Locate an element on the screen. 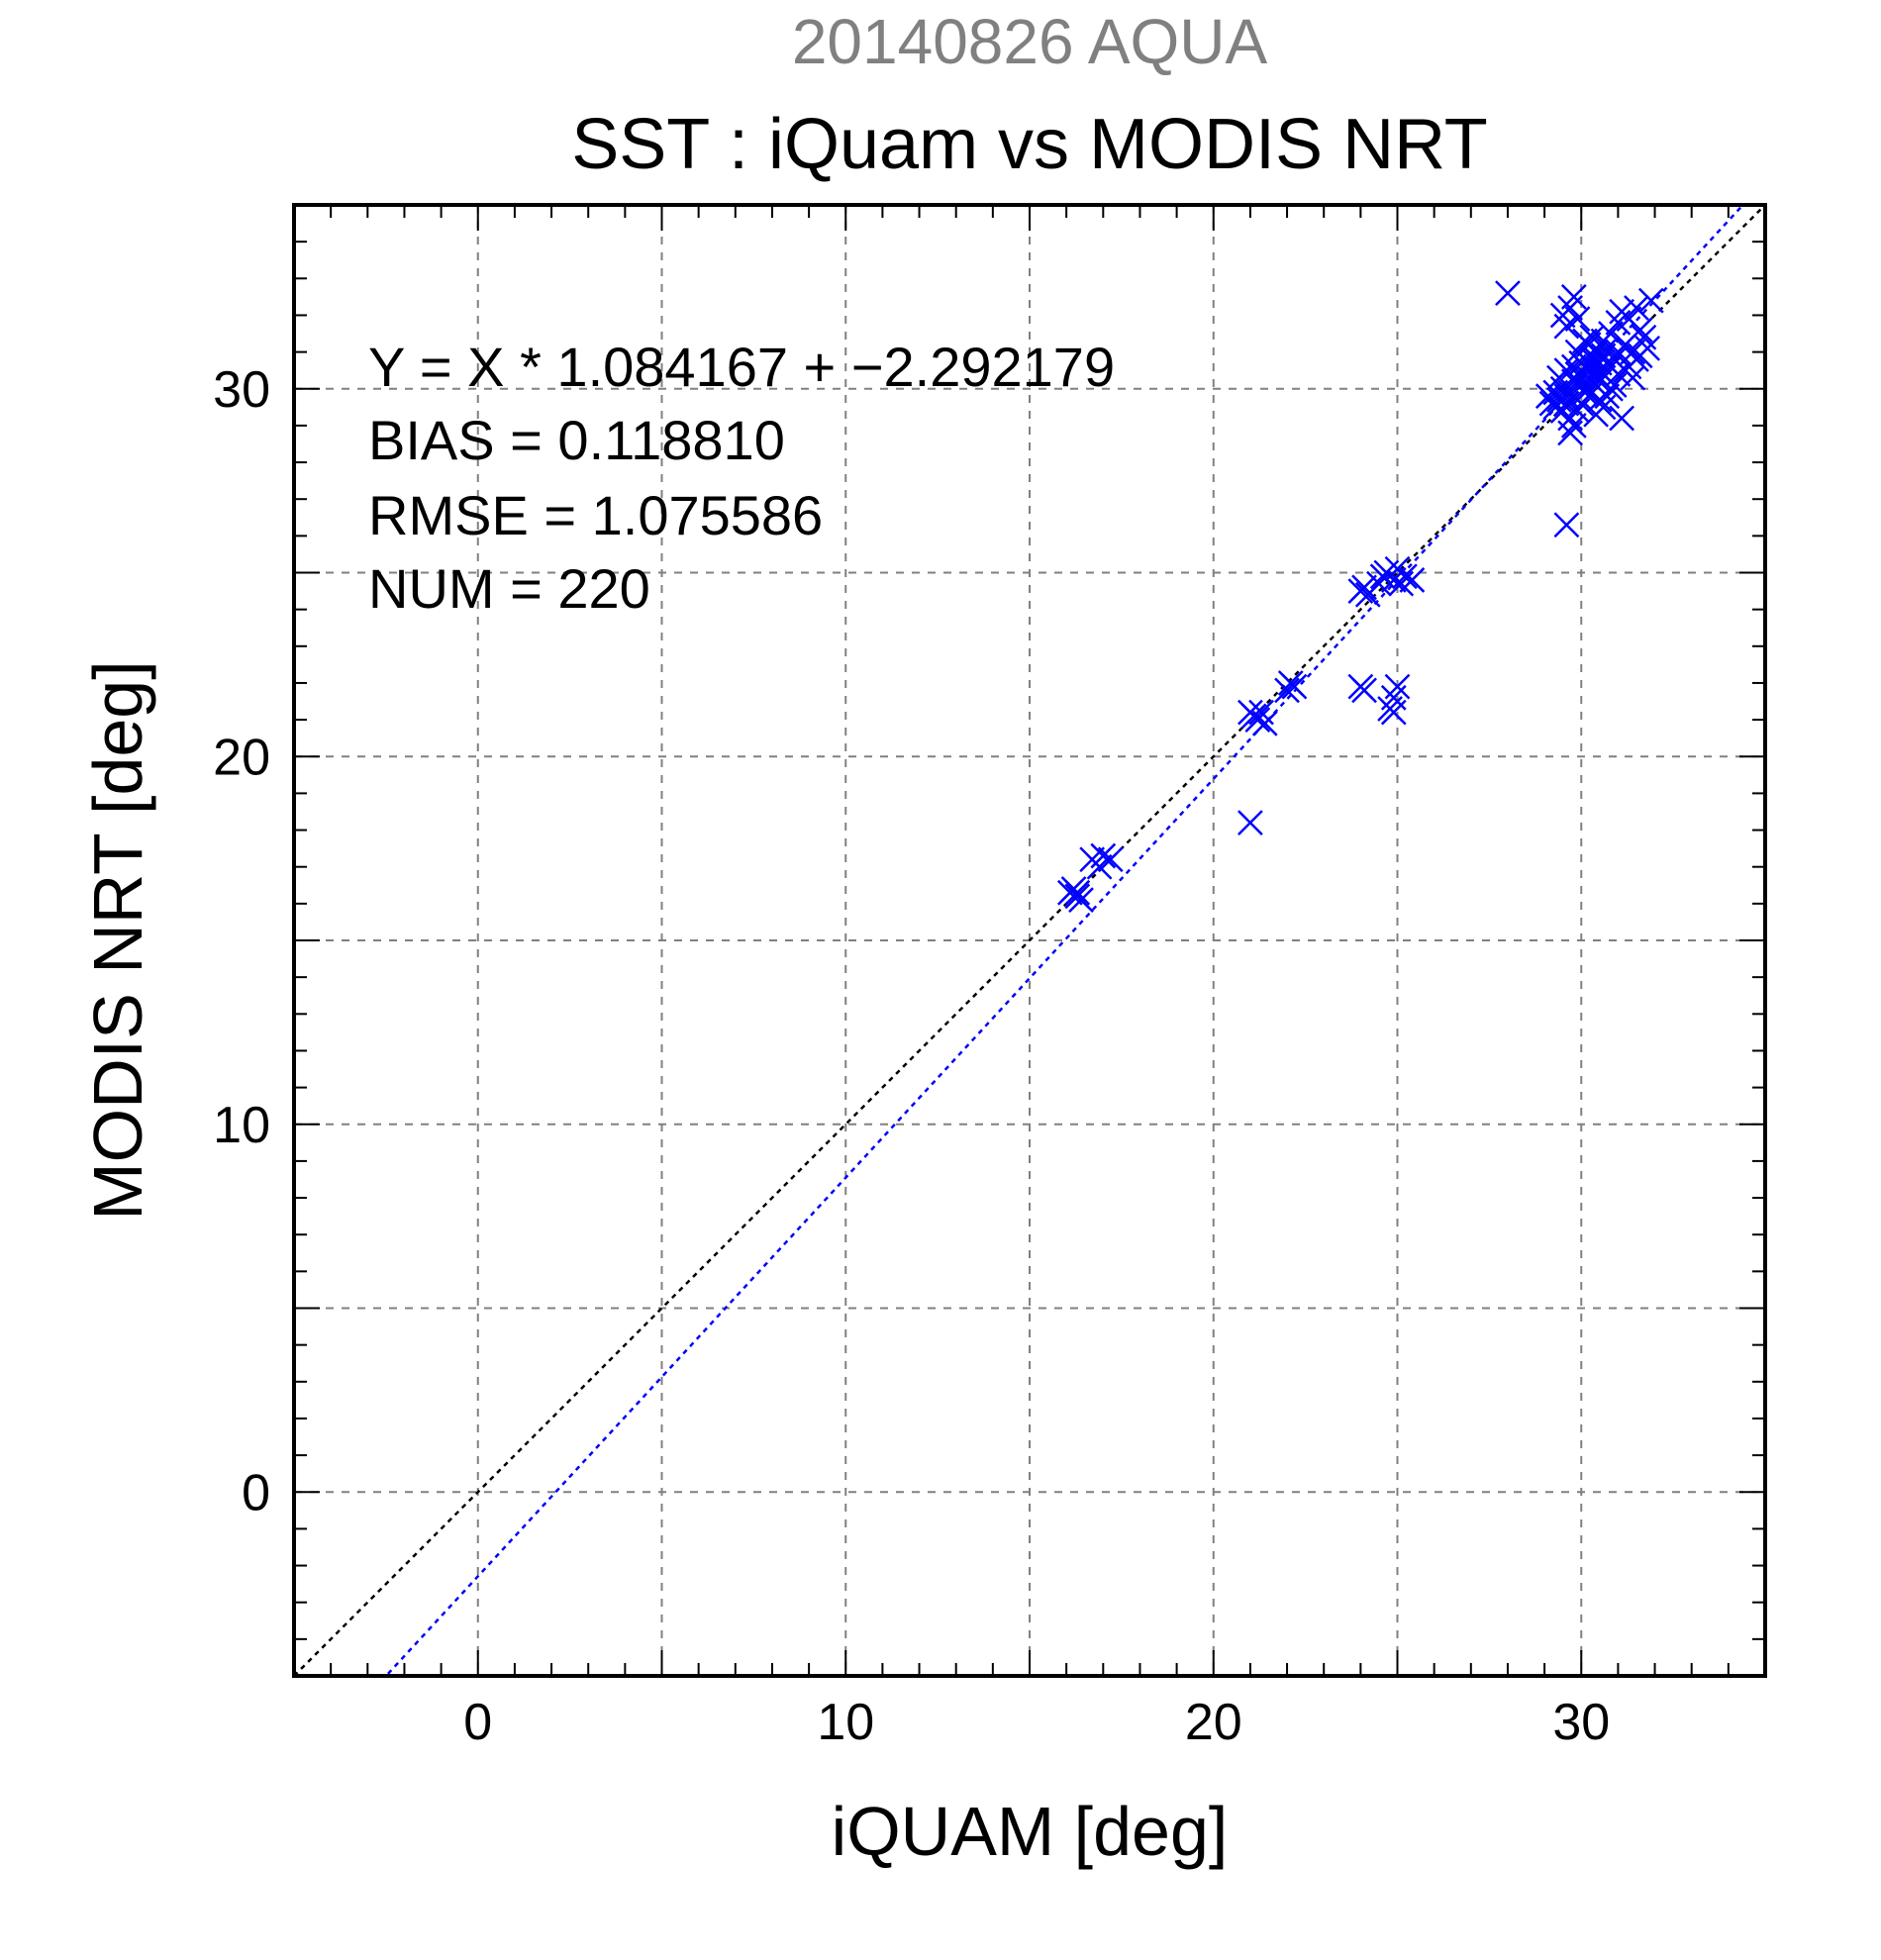 This screenshot has width=1881, height=1960. y-axis-label: MODIS NRT [deg] is located at coordinates (117, 940).